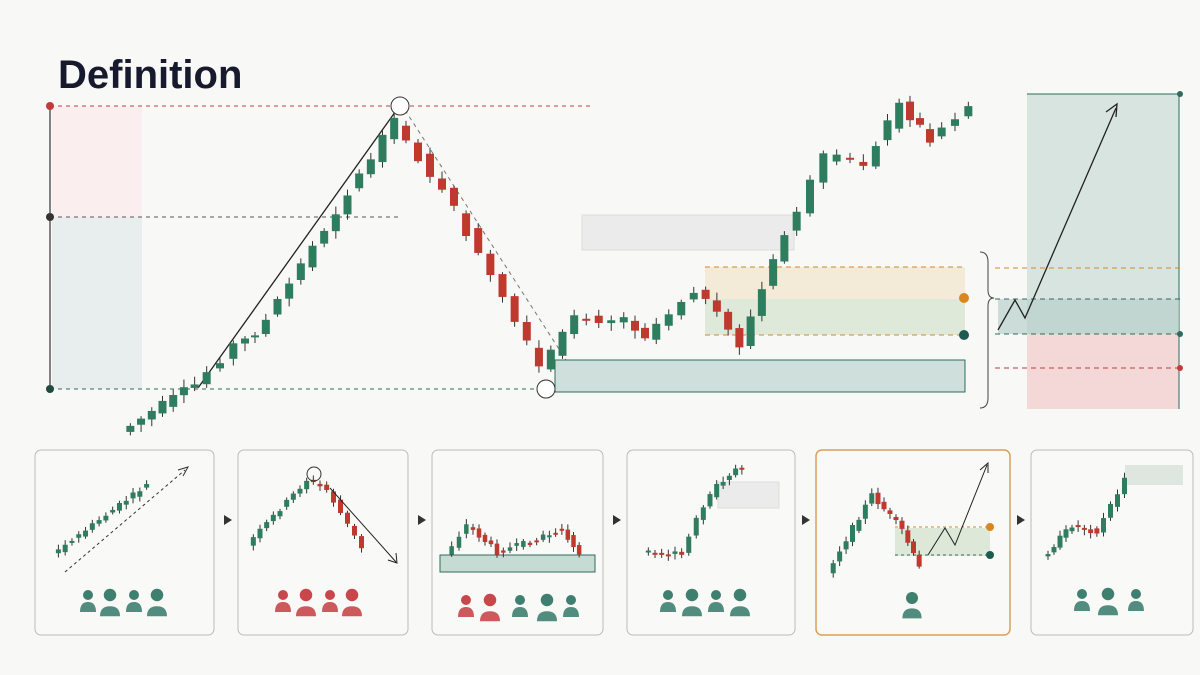 Image resolution: width=1200 pixels, height=675 pixels. What do you see at coordinates (987, 330) in the screenshot?
I see `brace` at bounding box center [987, 330].